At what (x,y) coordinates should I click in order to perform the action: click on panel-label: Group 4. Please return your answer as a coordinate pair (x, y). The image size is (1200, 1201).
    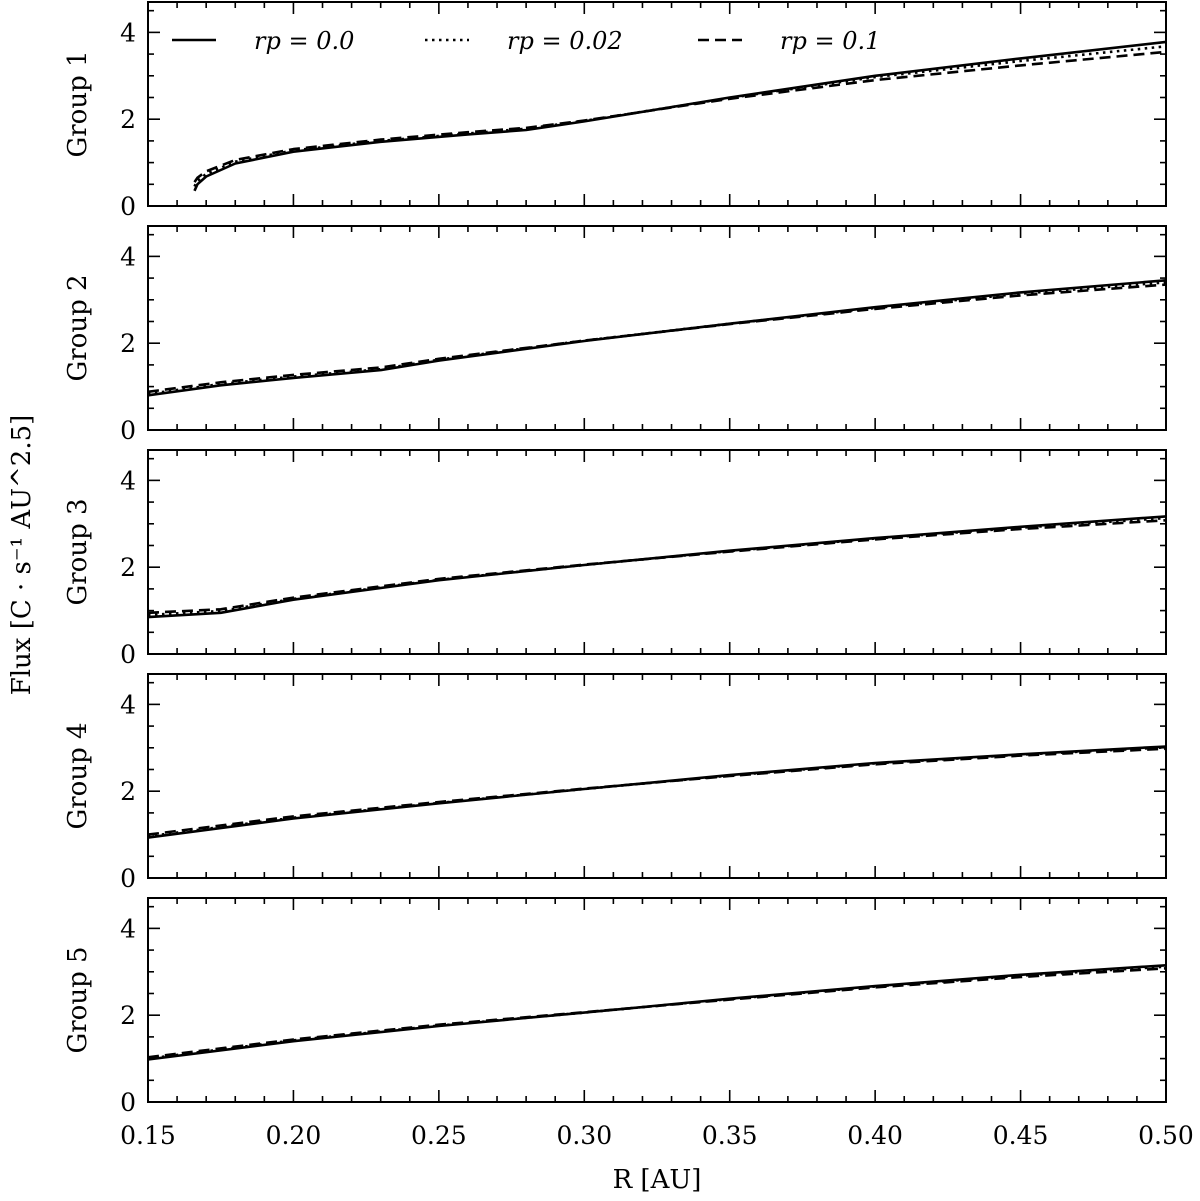
    Looking at the image, I should click on (78, 775).